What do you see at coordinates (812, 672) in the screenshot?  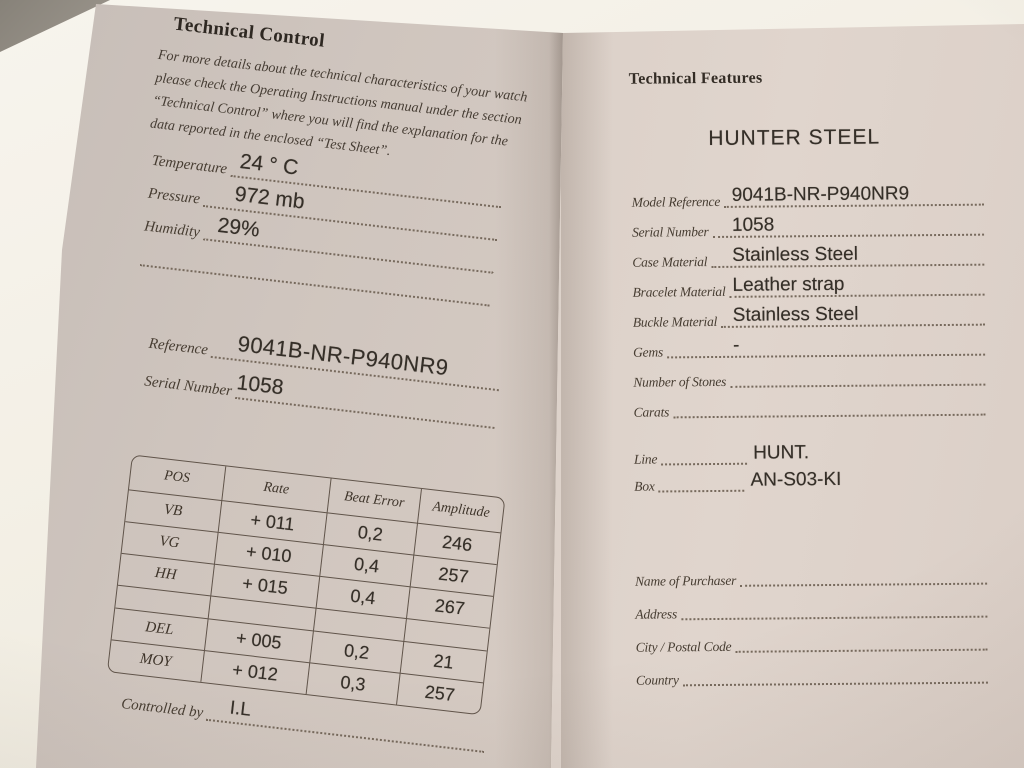 I see `field-country: Country` at bounding box center [812, 672].